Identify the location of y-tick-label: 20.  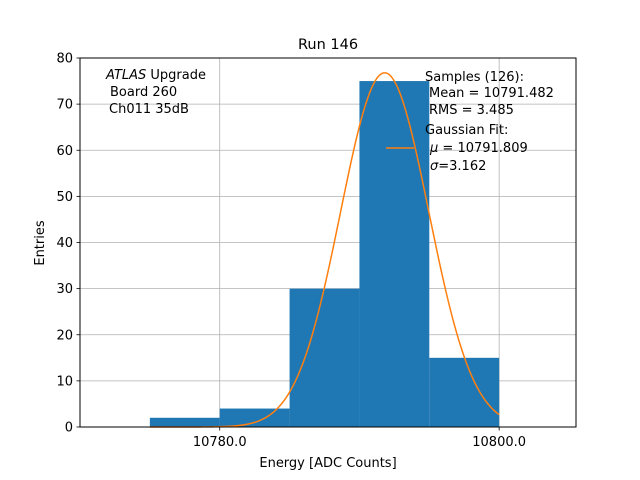
(64, 335).